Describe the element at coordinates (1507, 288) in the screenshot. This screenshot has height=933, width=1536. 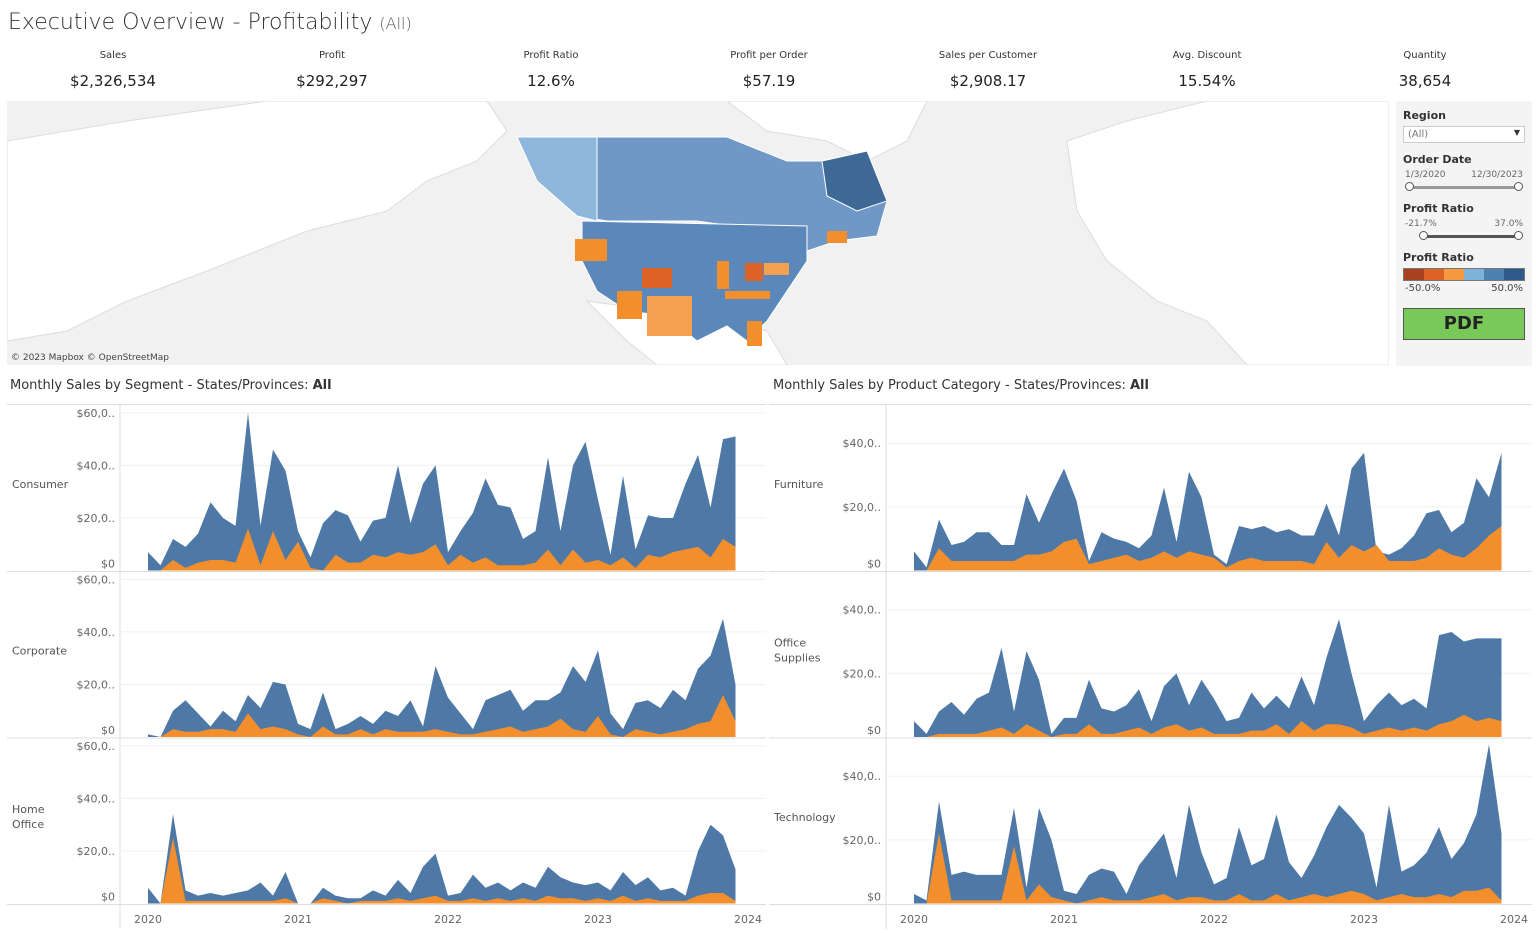
I see `legend-max: 50.0%` at that location.